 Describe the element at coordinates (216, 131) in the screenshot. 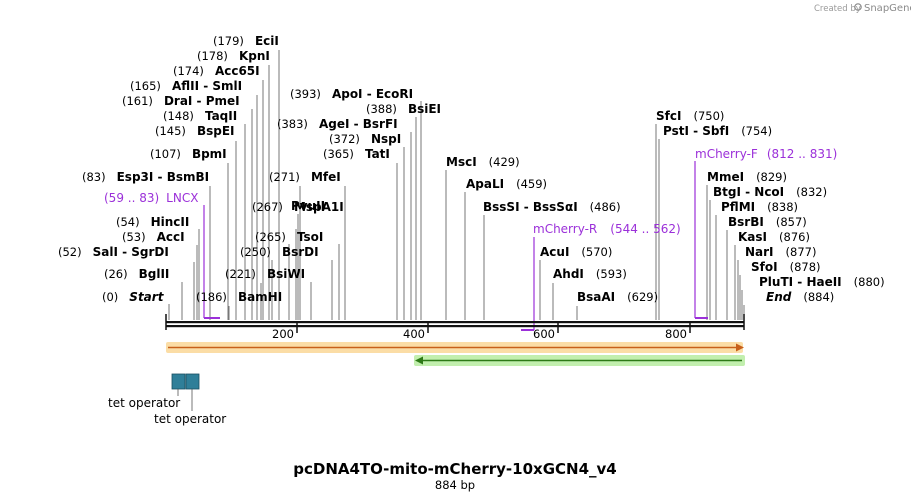

I see `enzyme-name: BspEI` at that location.